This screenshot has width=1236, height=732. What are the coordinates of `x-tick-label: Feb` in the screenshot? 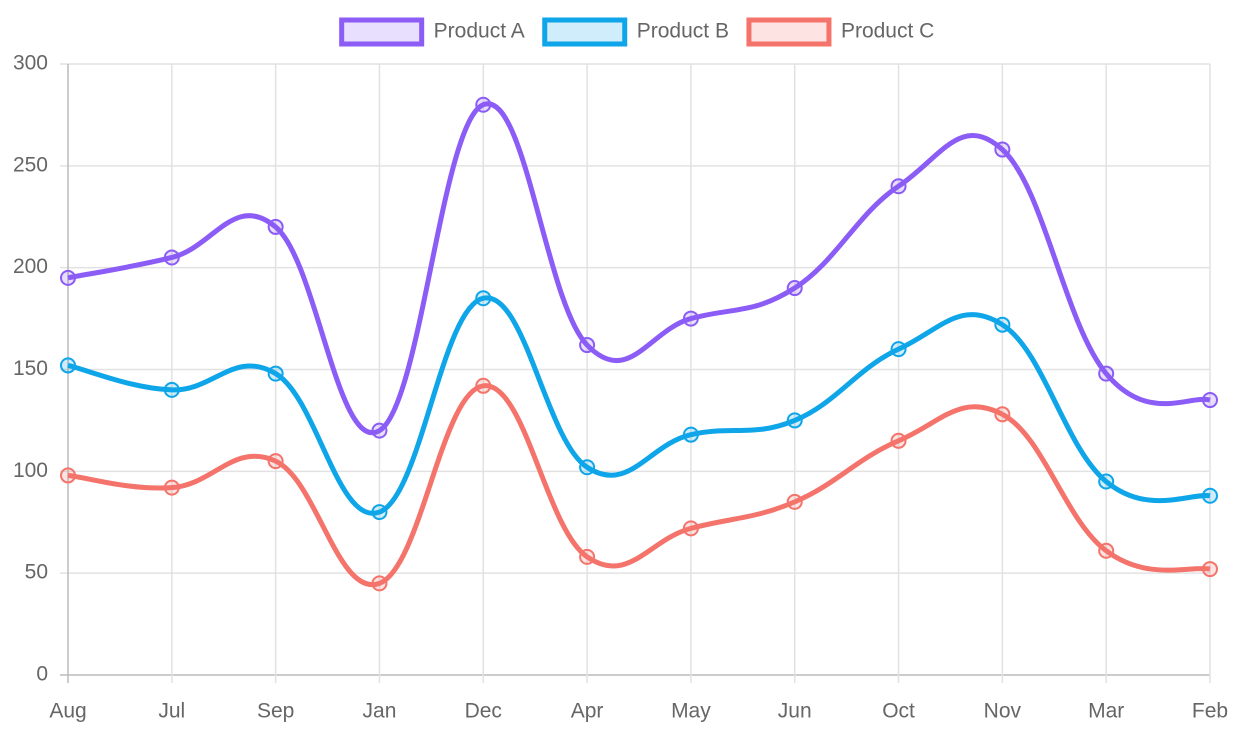 It's located at (1210, 711).